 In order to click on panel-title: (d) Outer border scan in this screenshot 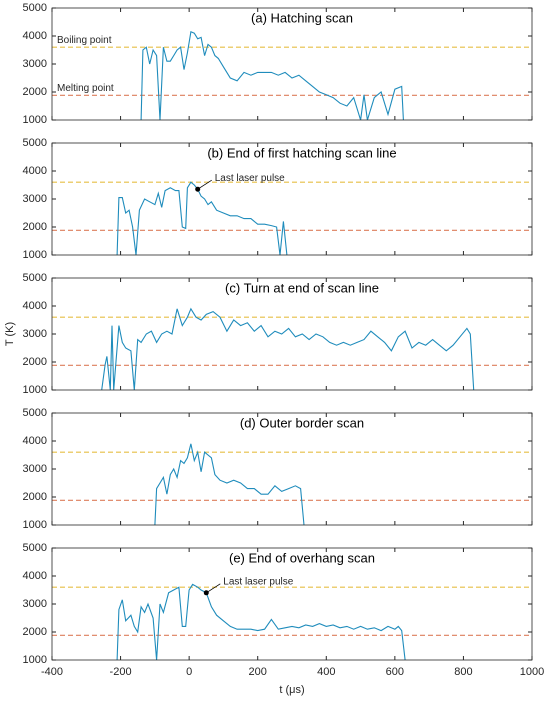, I will do `click(302, 422)`.